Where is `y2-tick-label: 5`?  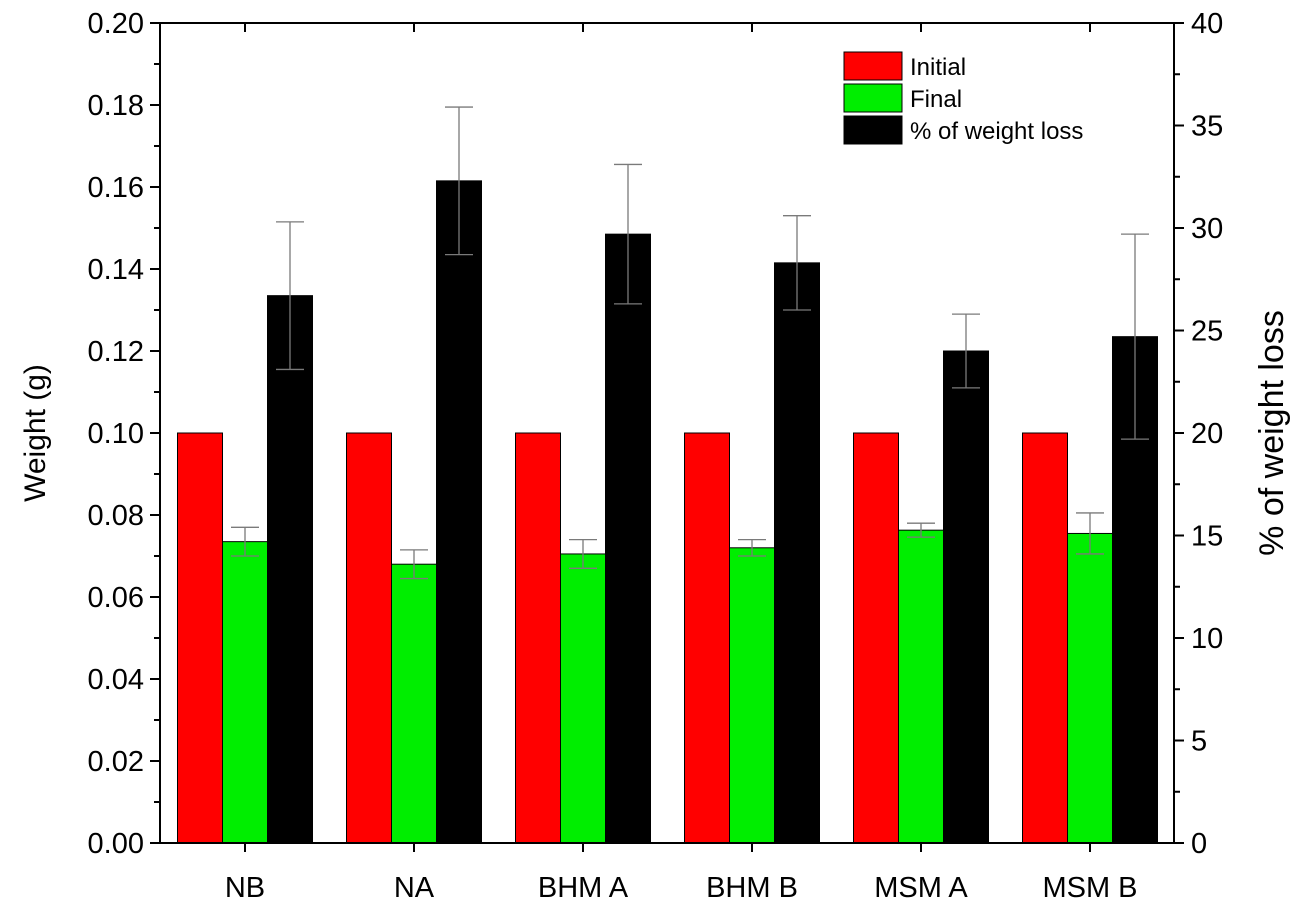
y2-tick-label: 5 is located at coordinates (1199, 742).